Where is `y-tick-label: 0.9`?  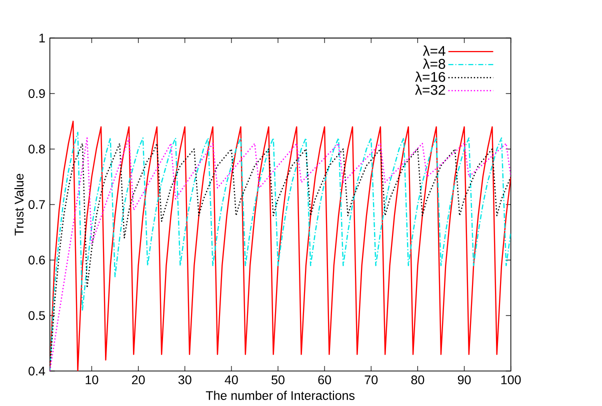
y-tick-label: 0.9 is located at coordinates (36, 93).